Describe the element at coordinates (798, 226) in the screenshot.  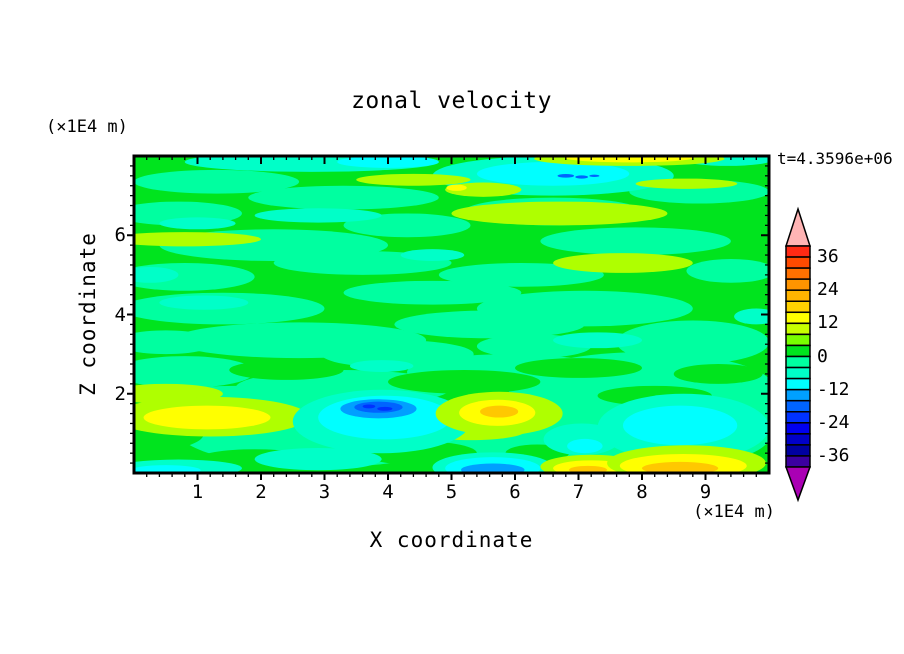
I see `colorbar-over-arrow` at that location.